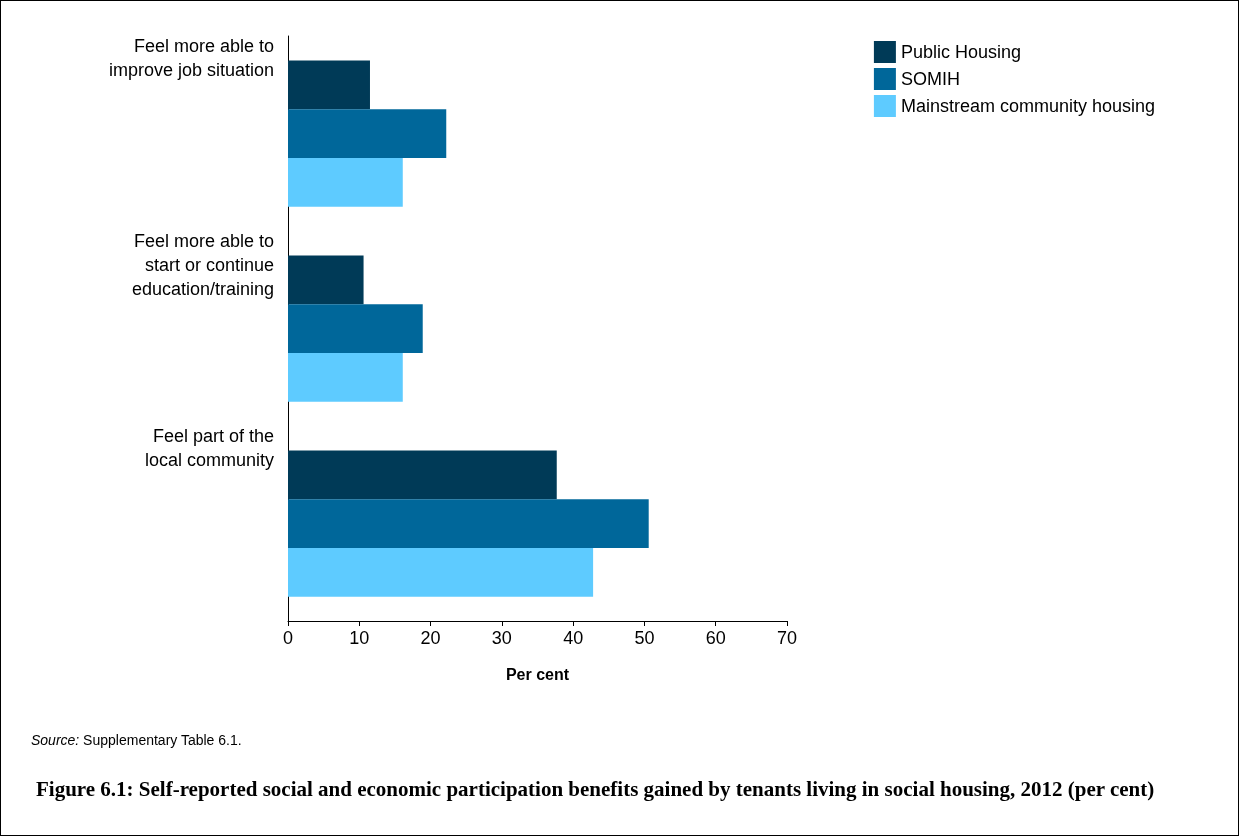 The height and width of the screenshot is (836, 1239). I want to click on y-tick-label: Feel more able to start or continue education/training, so click(202, 264).